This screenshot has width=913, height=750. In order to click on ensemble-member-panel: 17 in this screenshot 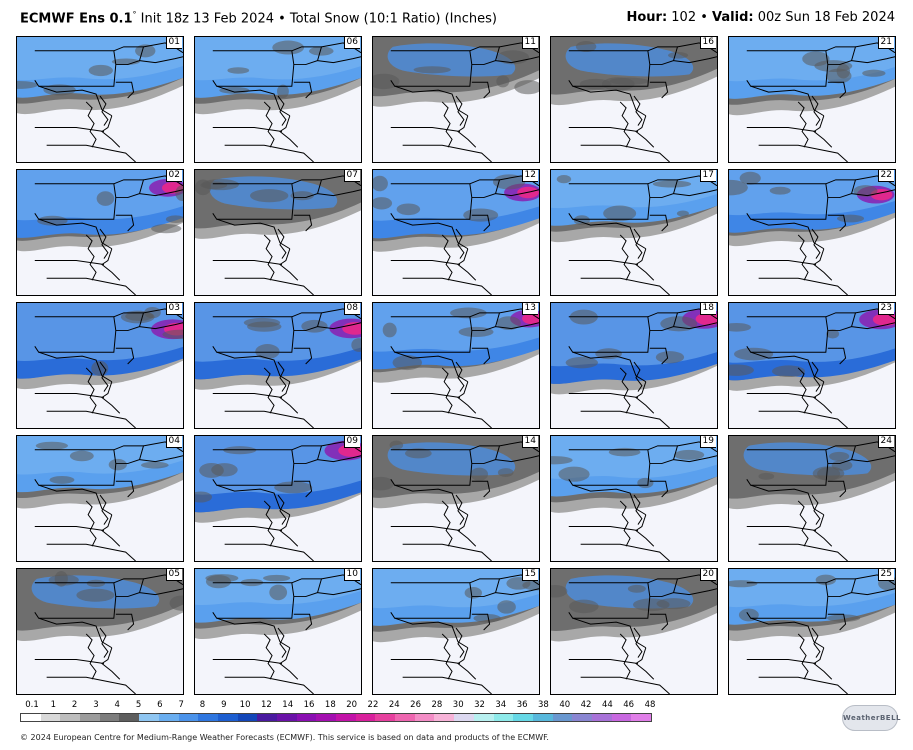, I will do `click(634, 232)`.